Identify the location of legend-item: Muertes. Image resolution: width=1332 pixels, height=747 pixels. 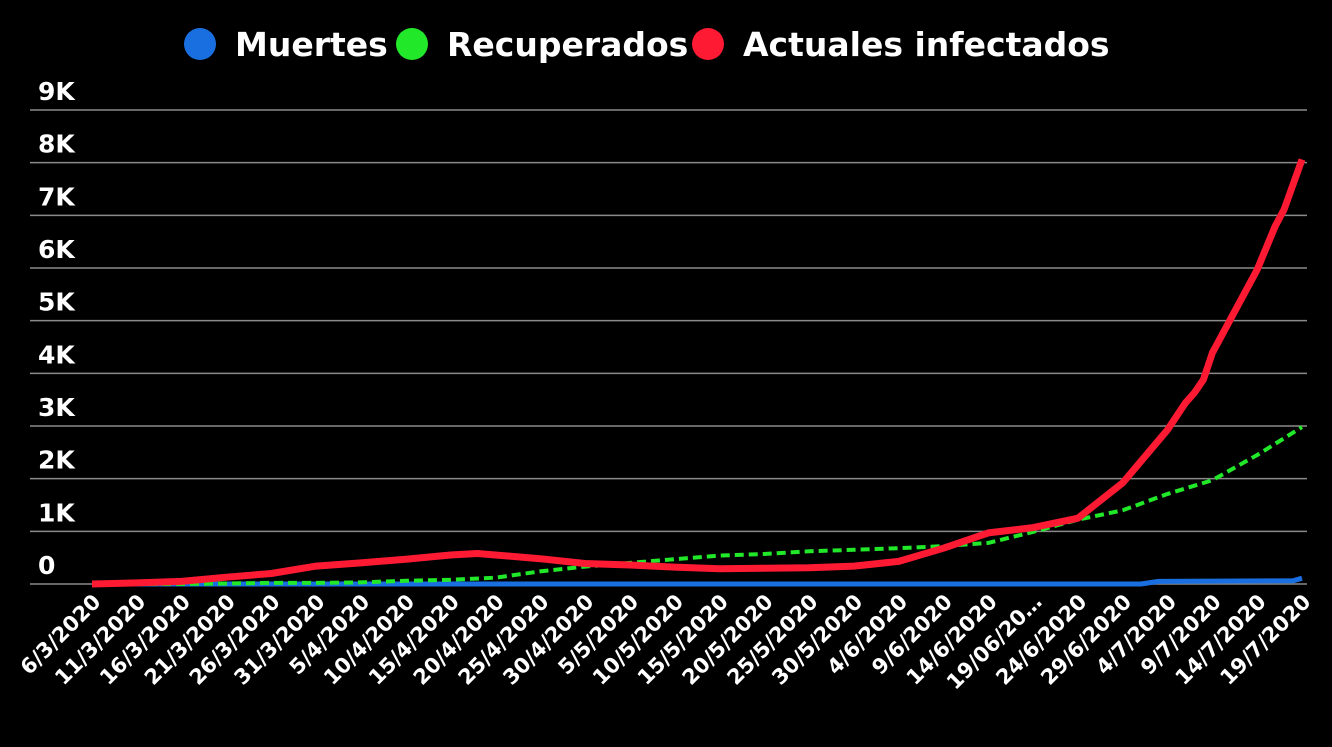
(286, 44).